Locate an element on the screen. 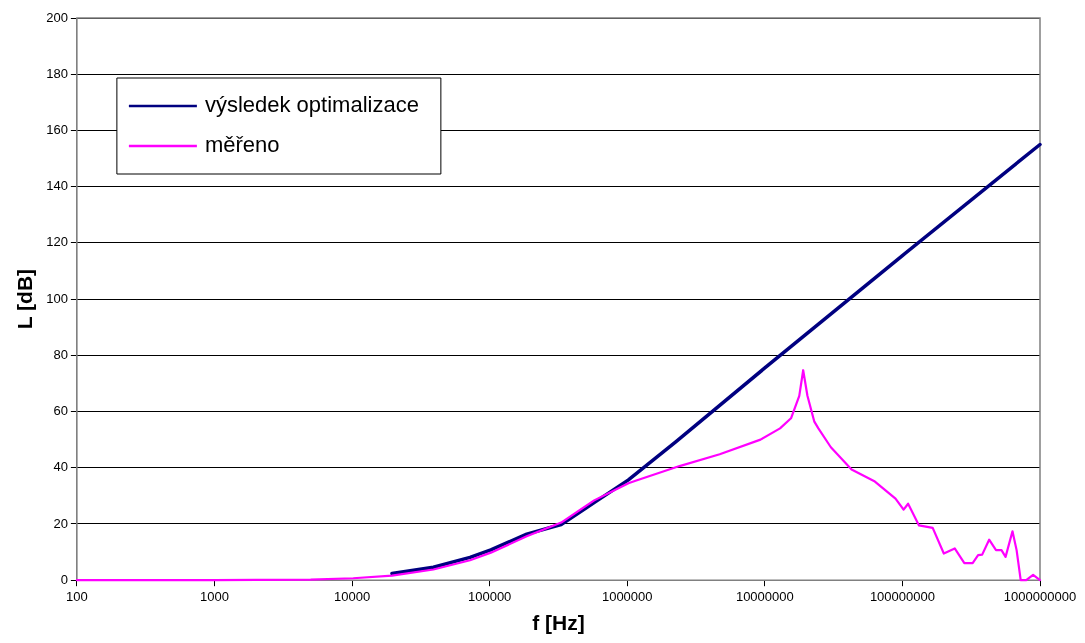  legend-label: měřeno is located at coordinates (242, 145).